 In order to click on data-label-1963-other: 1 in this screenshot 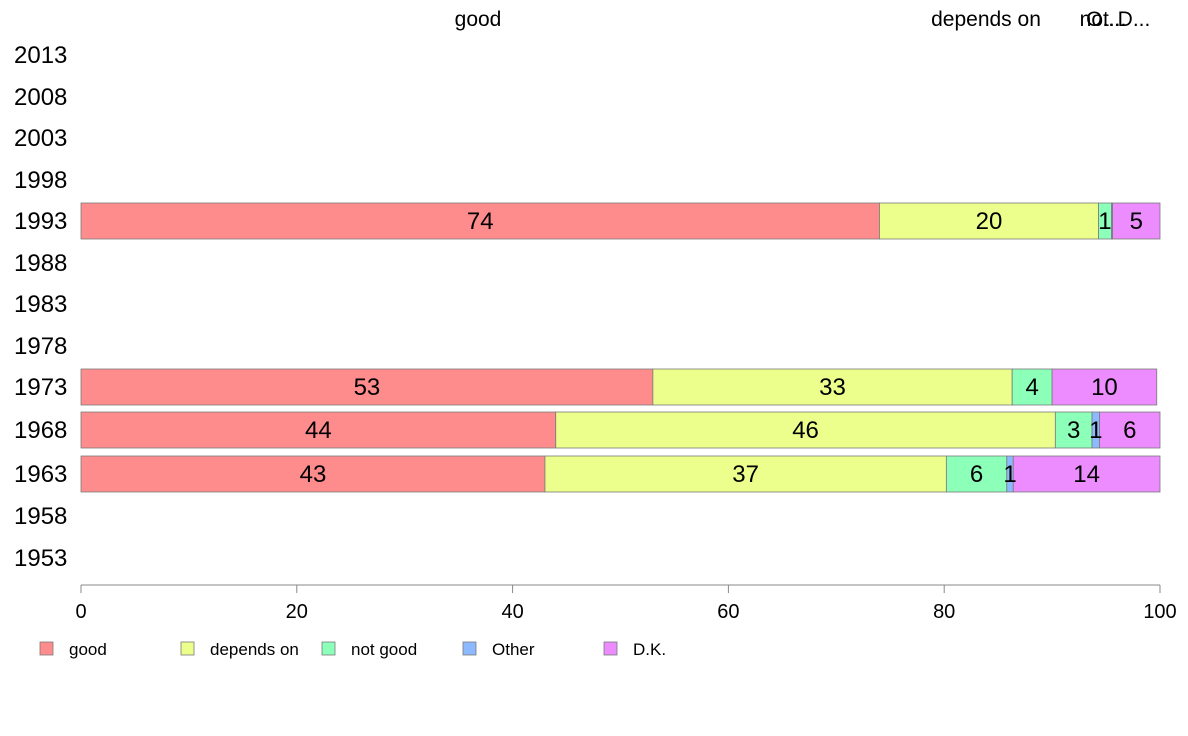, I will do `click(1009, 474)`.